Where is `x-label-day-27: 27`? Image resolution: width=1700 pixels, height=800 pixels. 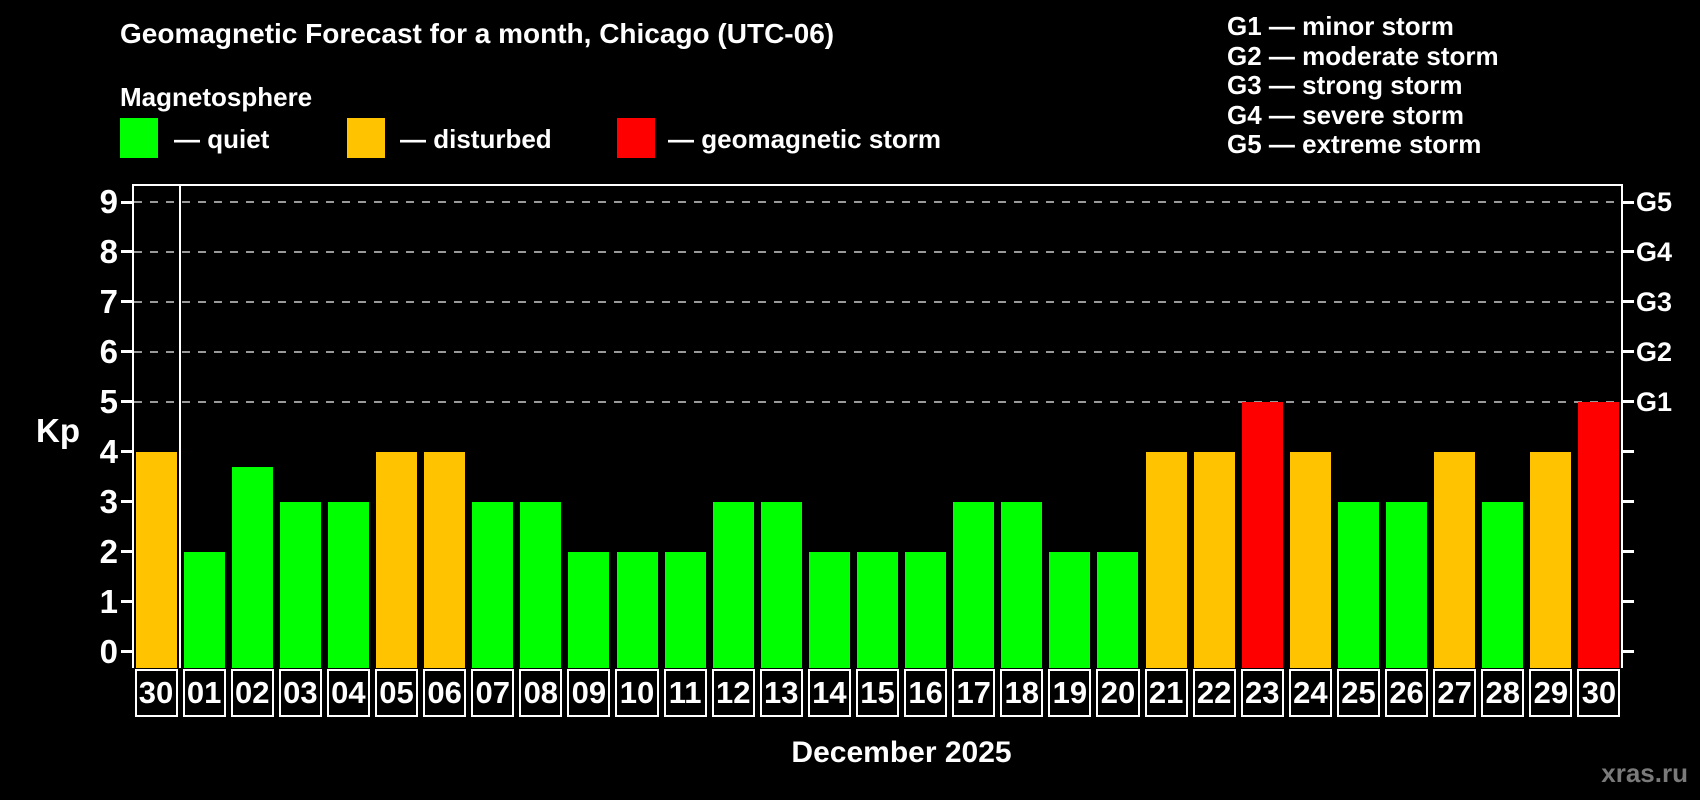 x-label-day-27: 27 is located at coordinates (1455, 693).